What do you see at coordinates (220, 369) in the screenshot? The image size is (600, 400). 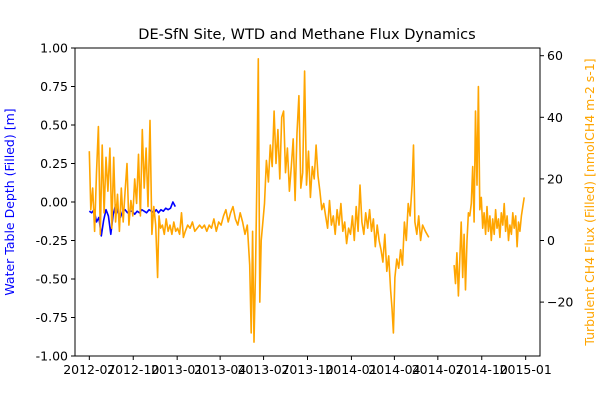 I see `x-tick-label: 2013-04` at bounding box center [220, 369].